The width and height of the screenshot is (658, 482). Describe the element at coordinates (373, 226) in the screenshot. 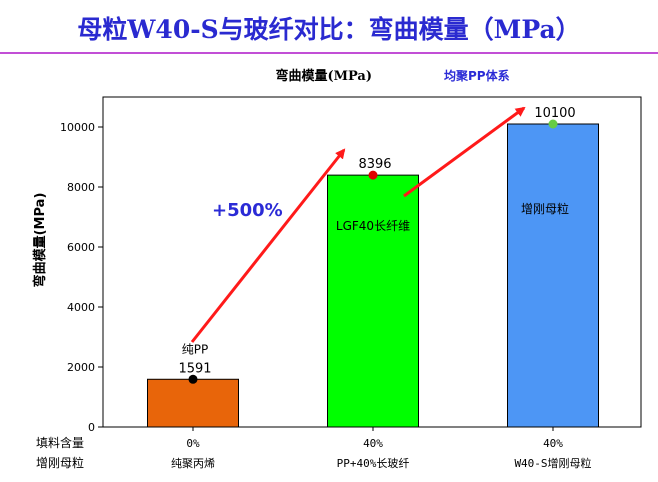

I see `bar-caption: LGF40长纤维` at that location.